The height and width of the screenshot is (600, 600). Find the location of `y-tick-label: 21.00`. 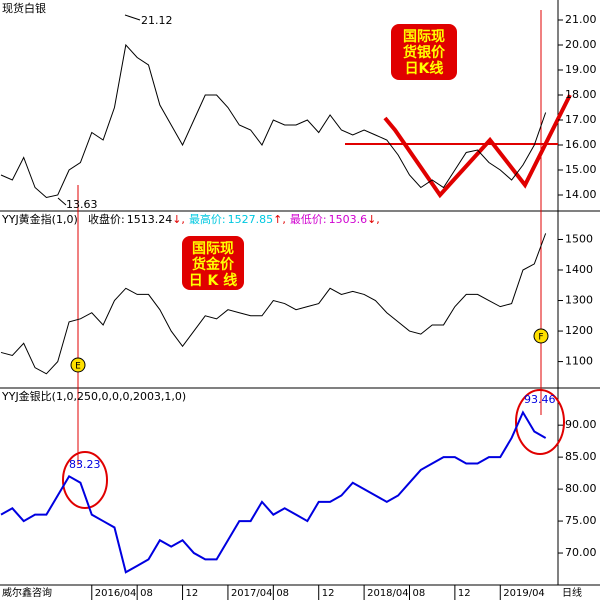

y-tick-label: 21.00 is located at coordinates (581, 19).